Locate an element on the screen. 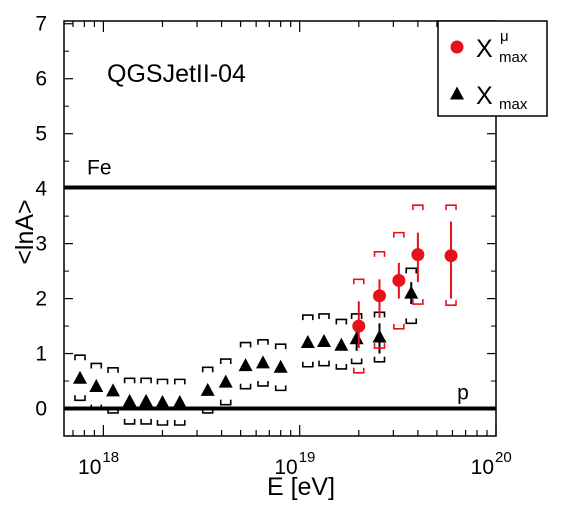  y-tick-label: 4 is located at coordinates (41, 189).